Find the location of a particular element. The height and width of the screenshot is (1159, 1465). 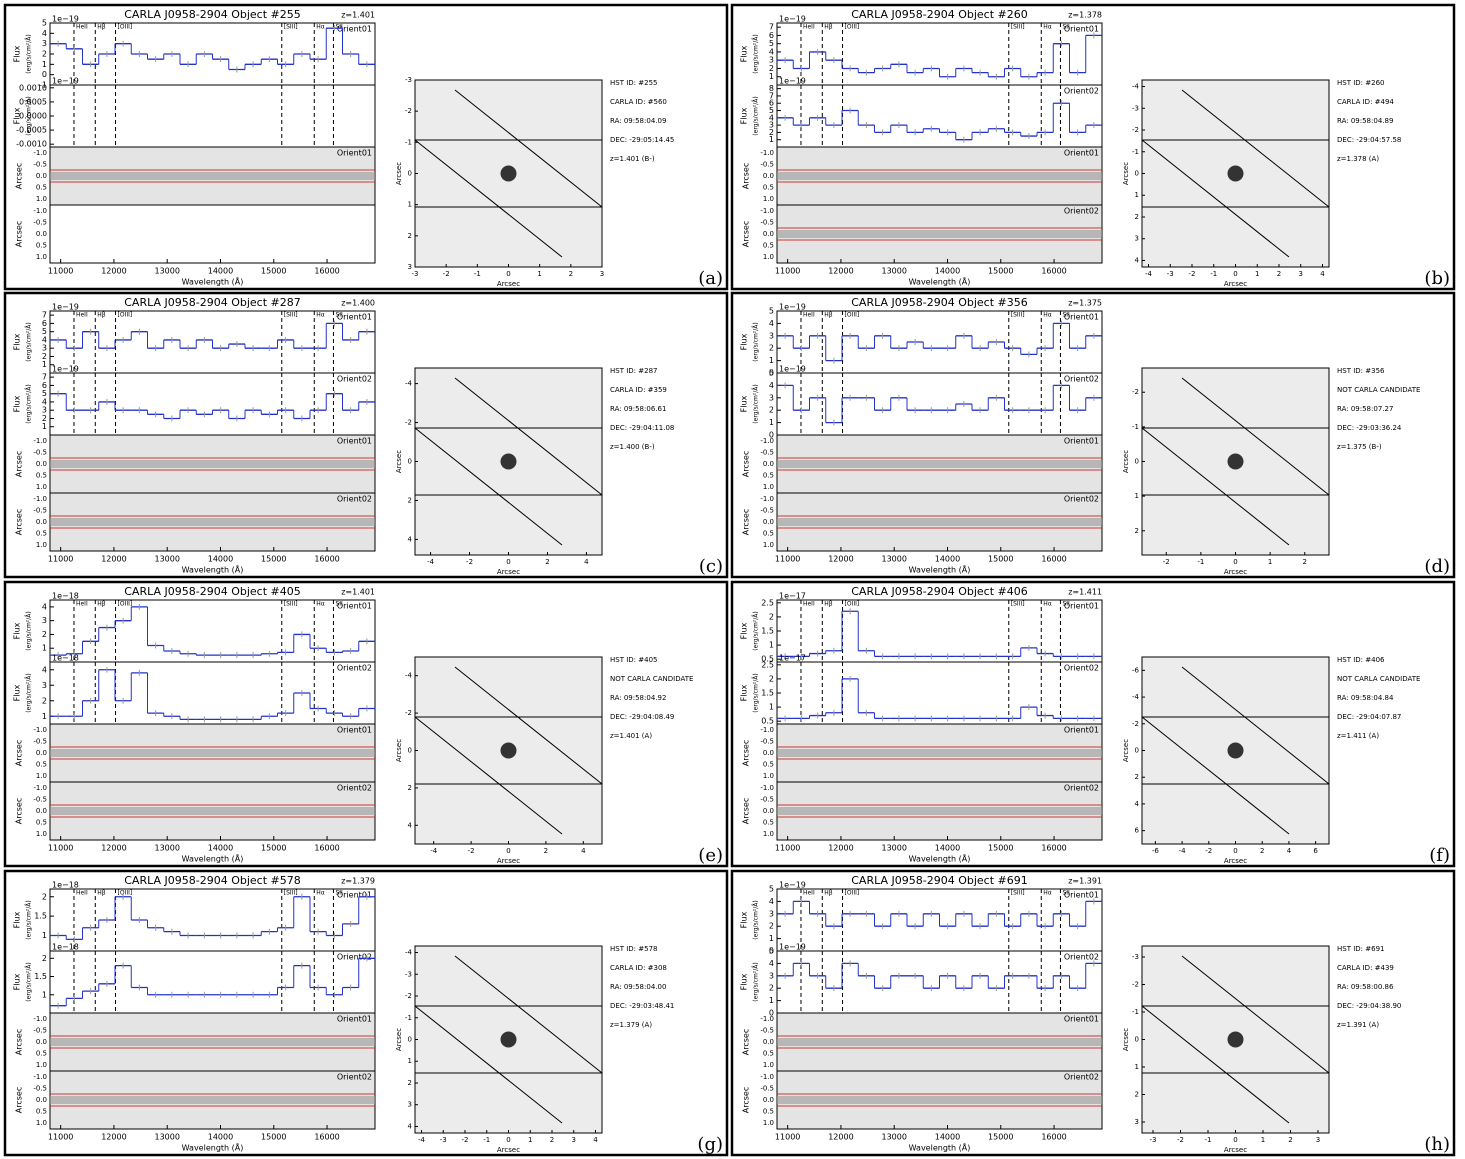

redshift: z=1.378 is located at coordinates (1085, 15).